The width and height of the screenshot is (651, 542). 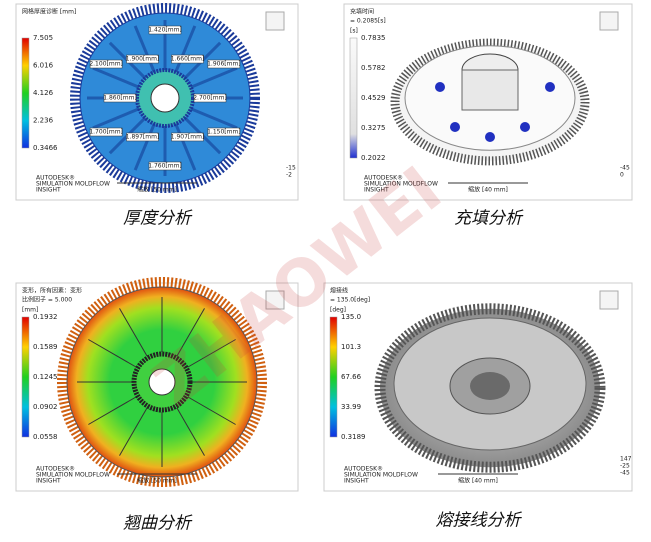 What do you see at coordinates (373, 68) in the screenshot?
I see `legend-value: 0.5782` at bounding box center [373, 68].